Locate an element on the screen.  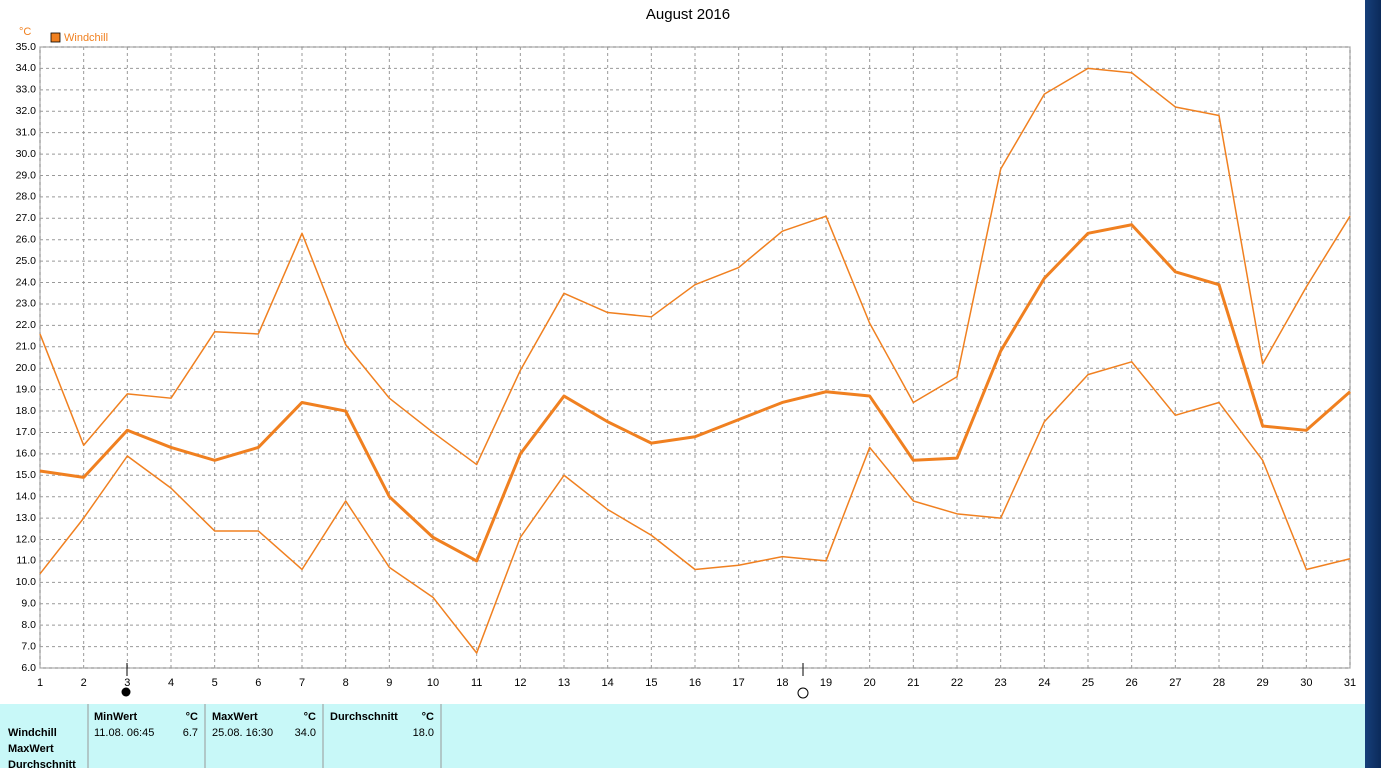
x-tick-label: 31 is located at coordinates (1350, 683).